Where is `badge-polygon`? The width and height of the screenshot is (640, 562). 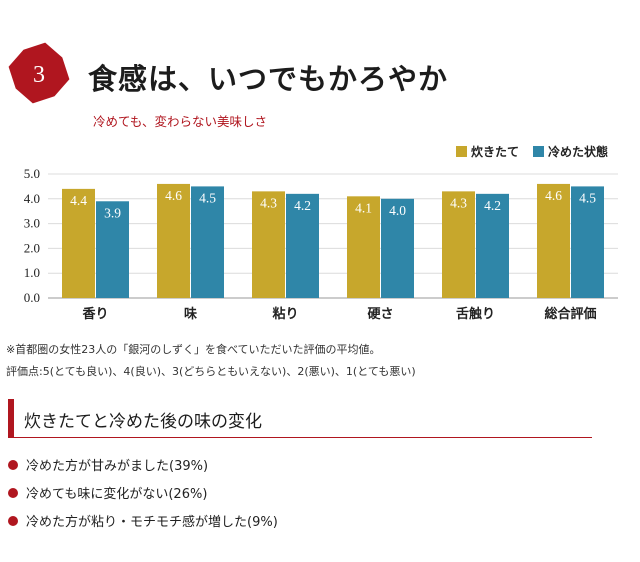 badge-polygon is located at coordinates (39, 73).